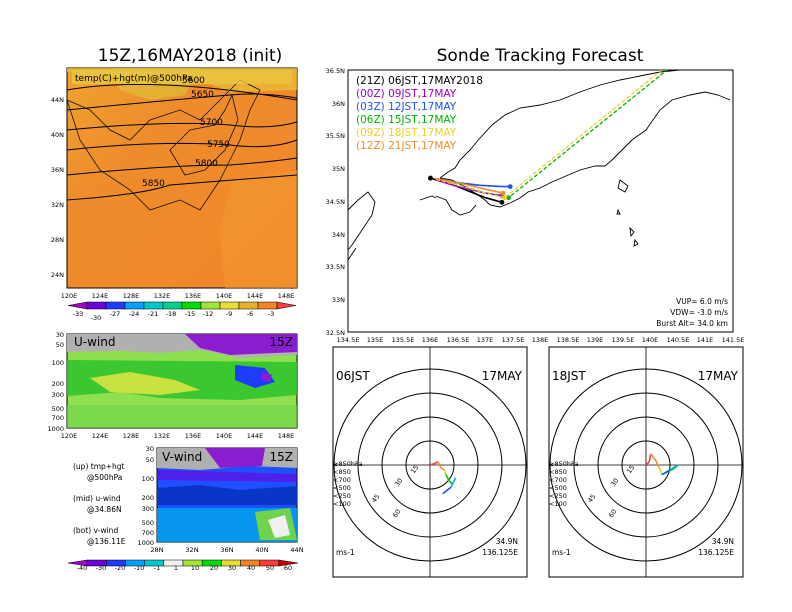  I want to click on lat-tick: 44N, so click(57, 100).